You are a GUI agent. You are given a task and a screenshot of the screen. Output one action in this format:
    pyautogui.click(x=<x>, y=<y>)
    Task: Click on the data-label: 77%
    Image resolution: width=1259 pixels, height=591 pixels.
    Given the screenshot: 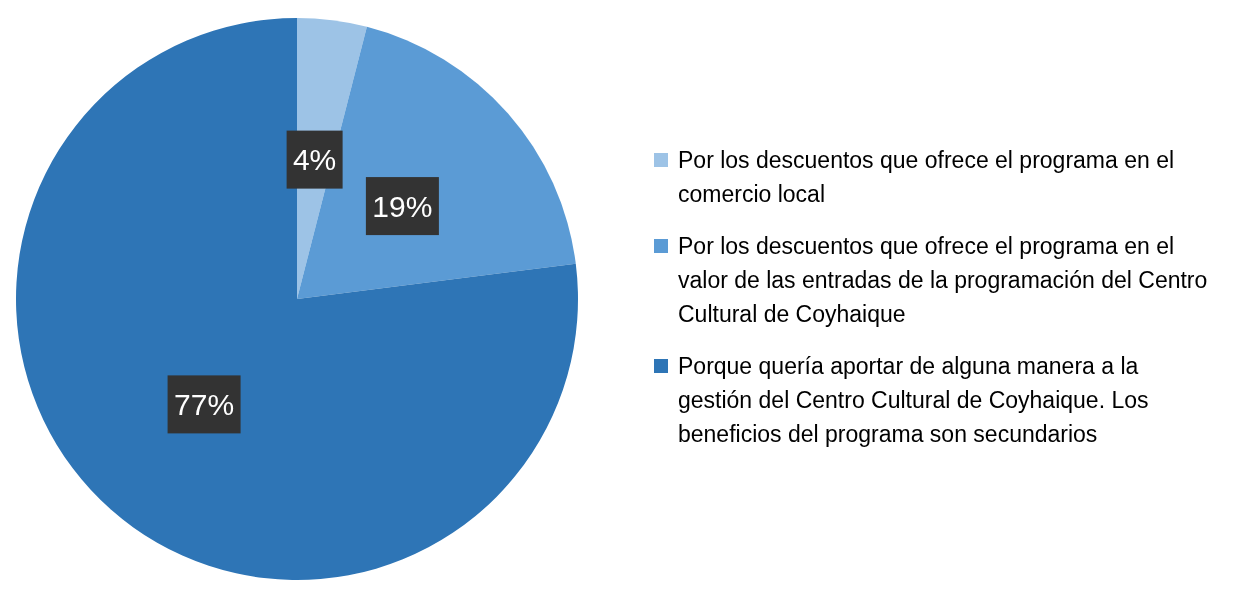 What is the action you would take?
    pyautogui.click(x=204, y=404)
    